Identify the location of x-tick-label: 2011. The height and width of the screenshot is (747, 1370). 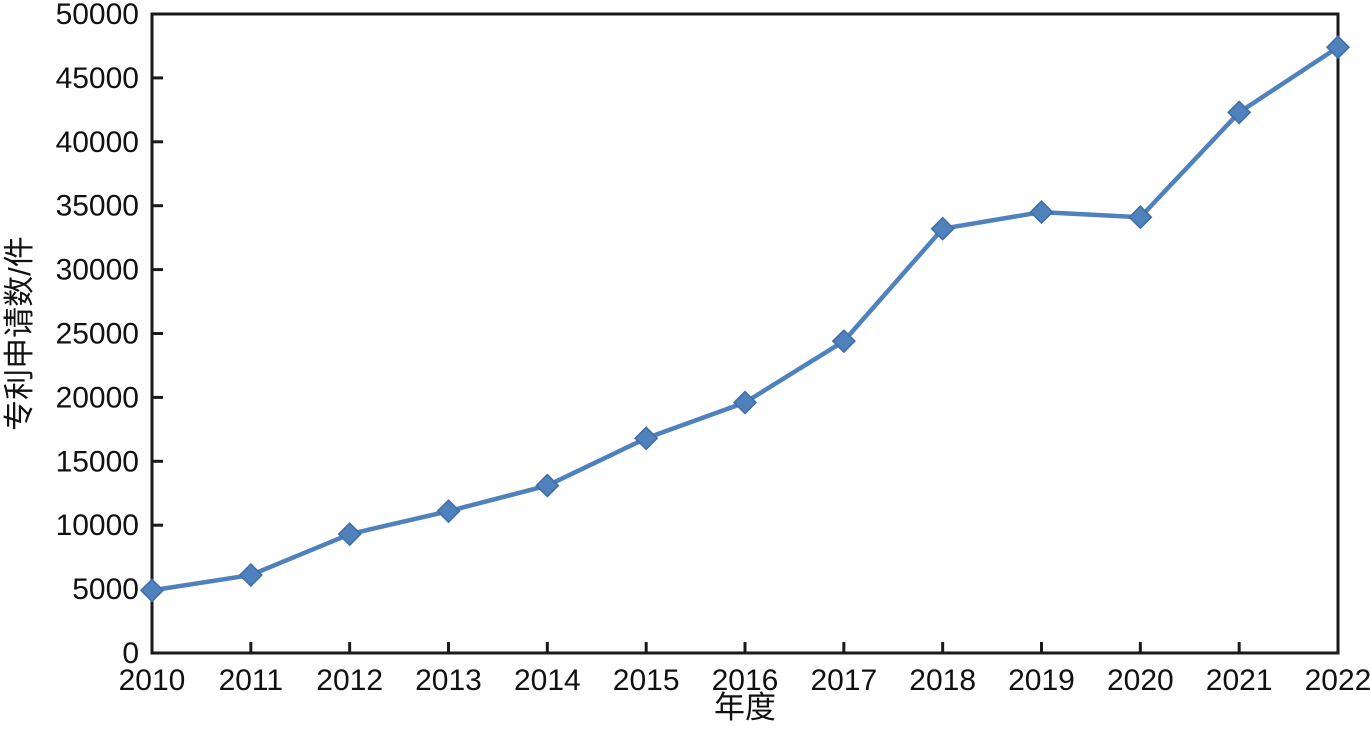
(251, 680).